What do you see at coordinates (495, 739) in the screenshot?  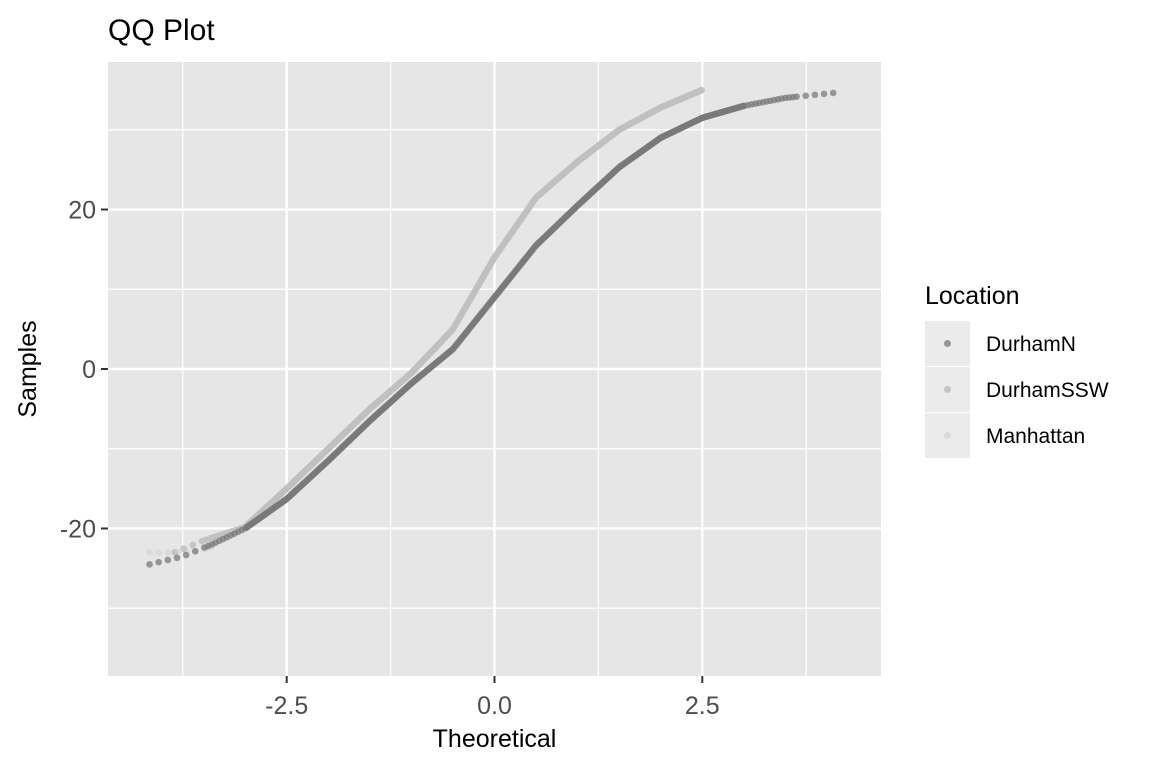 I see `x-axis-label: Theoretical` at bounding box center [495, 739].